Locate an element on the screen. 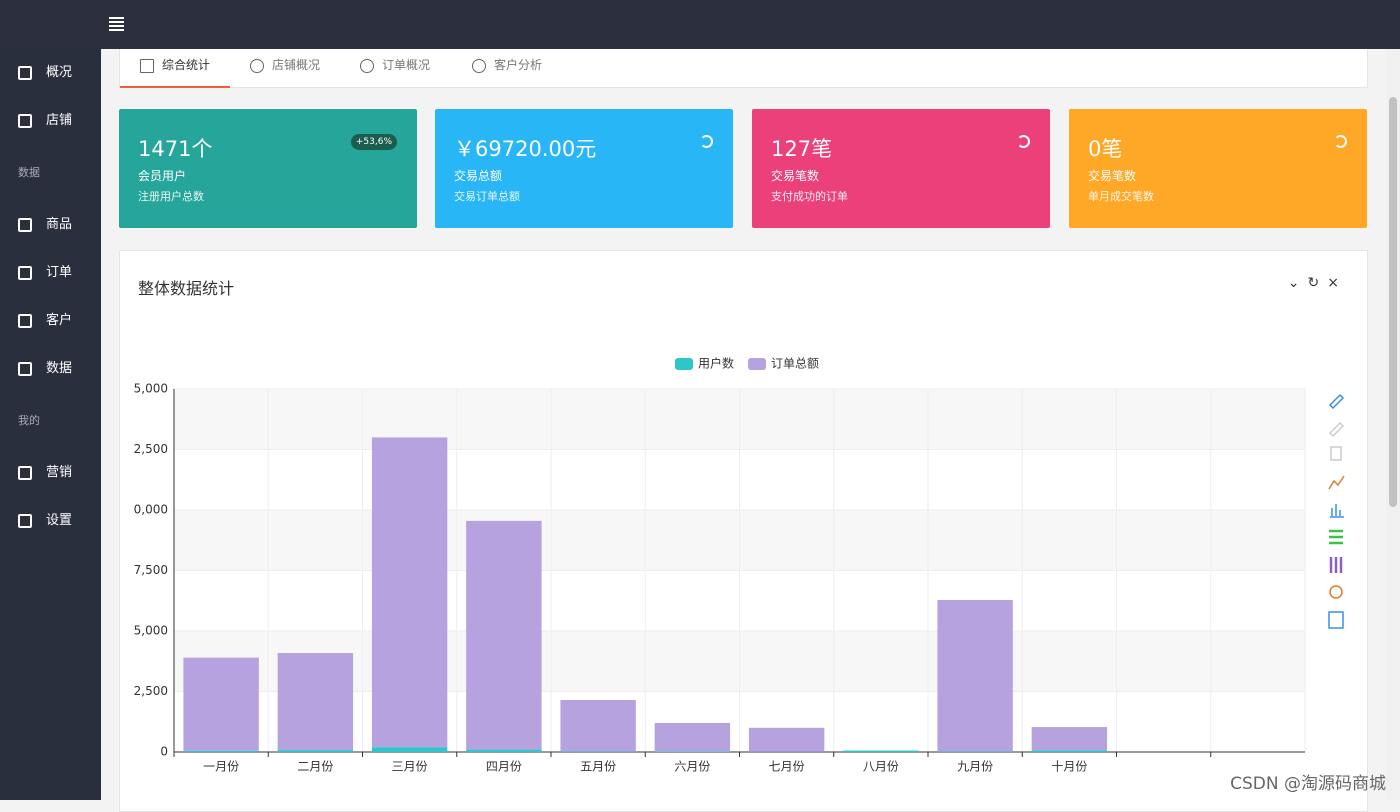 Image resolution: width=1400 pixels, height=812 pixels. card-title: 交易总额 is located at coordinates (478, 175).